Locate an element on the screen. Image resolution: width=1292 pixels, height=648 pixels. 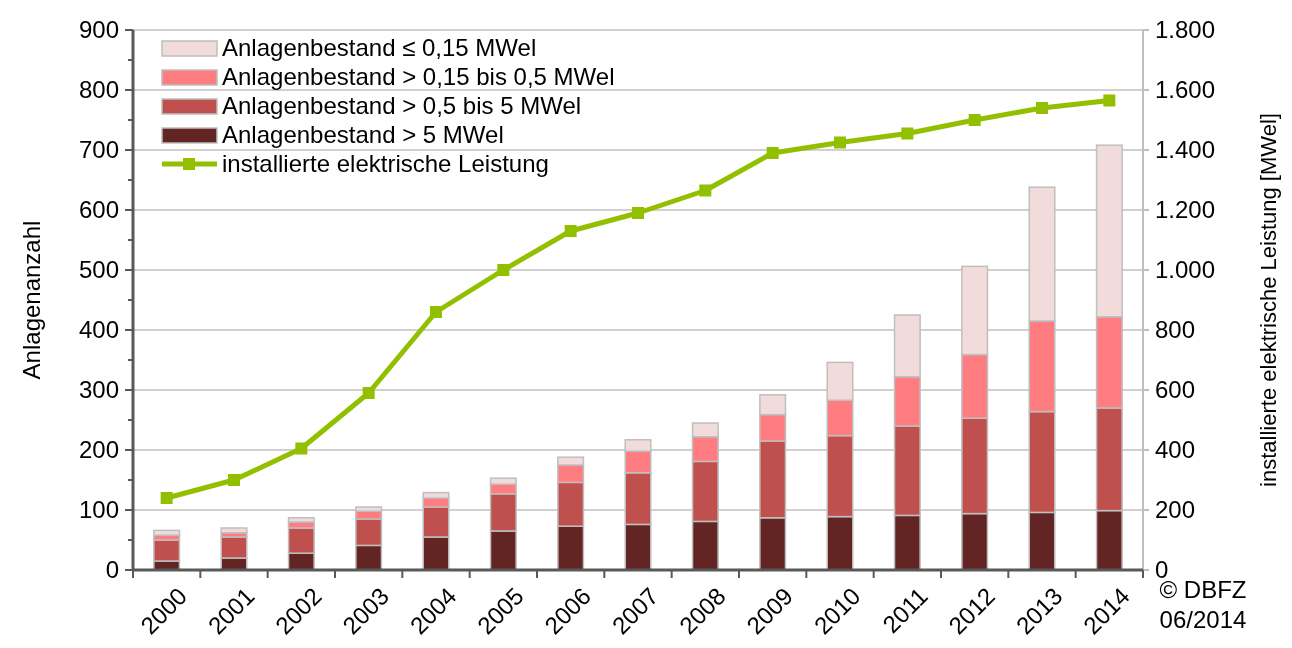
y-axis-title: Anlagenanzahl is located at coordinates (31, 300).